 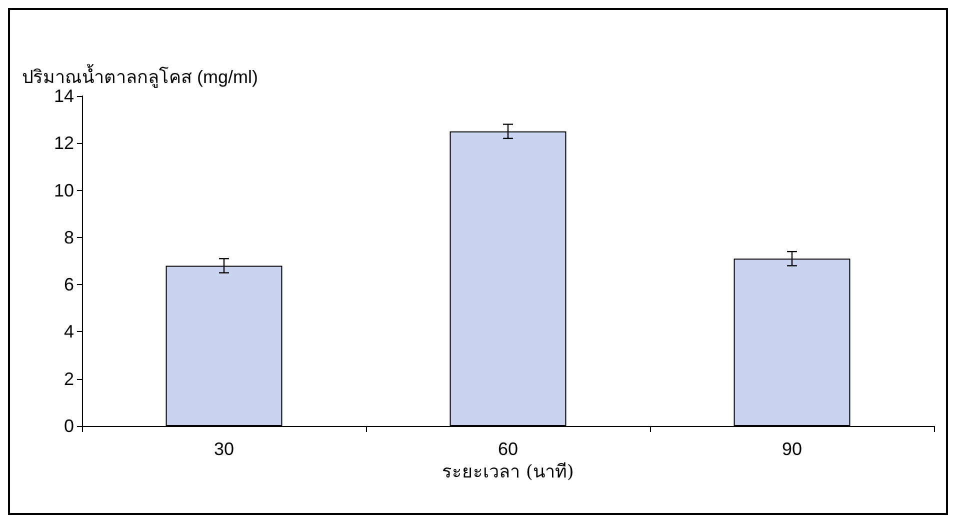 I want to click on y-tick-label: 2, so click(x=69, y=378).